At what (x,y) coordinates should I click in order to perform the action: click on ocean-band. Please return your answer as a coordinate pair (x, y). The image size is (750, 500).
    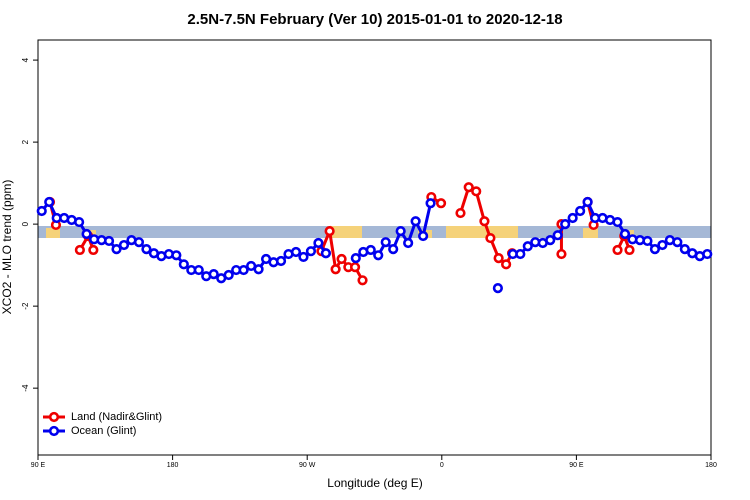
    Looking at the image, I should click on (374, 232).